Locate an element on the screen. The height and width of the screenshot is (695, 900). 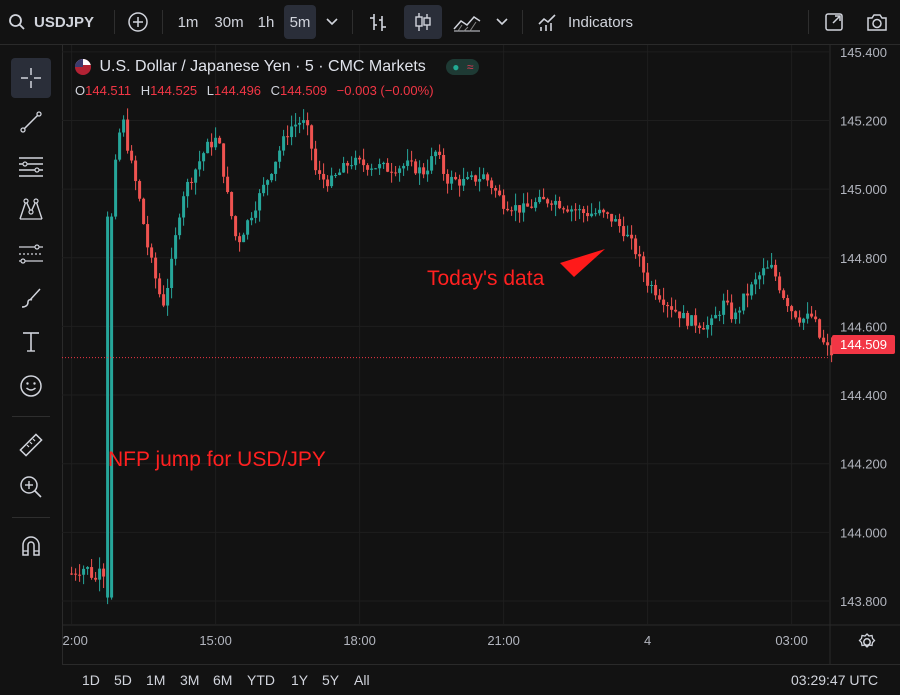
interval-1h: 1h is located at coordinates (266, 22).